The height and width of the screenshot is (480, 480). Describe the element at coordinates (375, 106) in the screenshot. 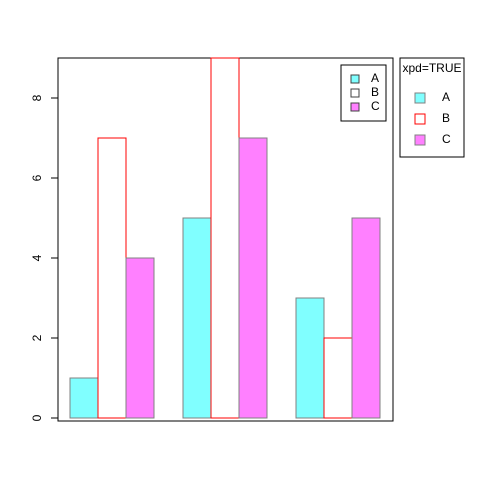

I see `legend-label: C` at that location.